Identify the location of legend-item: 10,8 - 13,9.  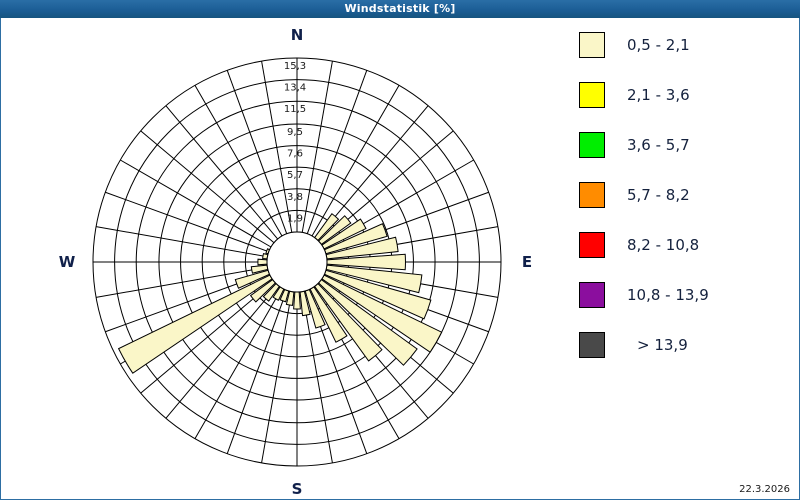
(686, 295).